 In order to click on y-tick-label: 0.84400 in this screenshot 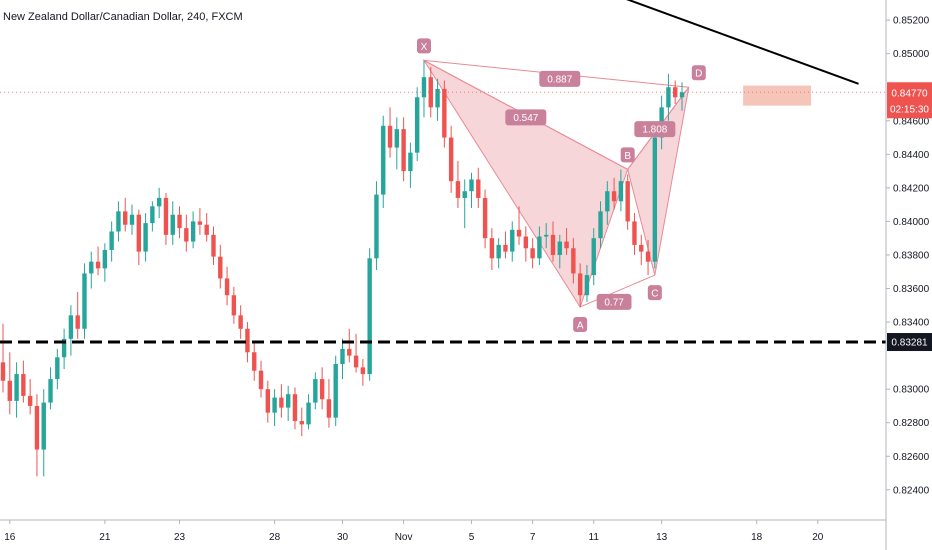, I will do `click(911, 155)`.